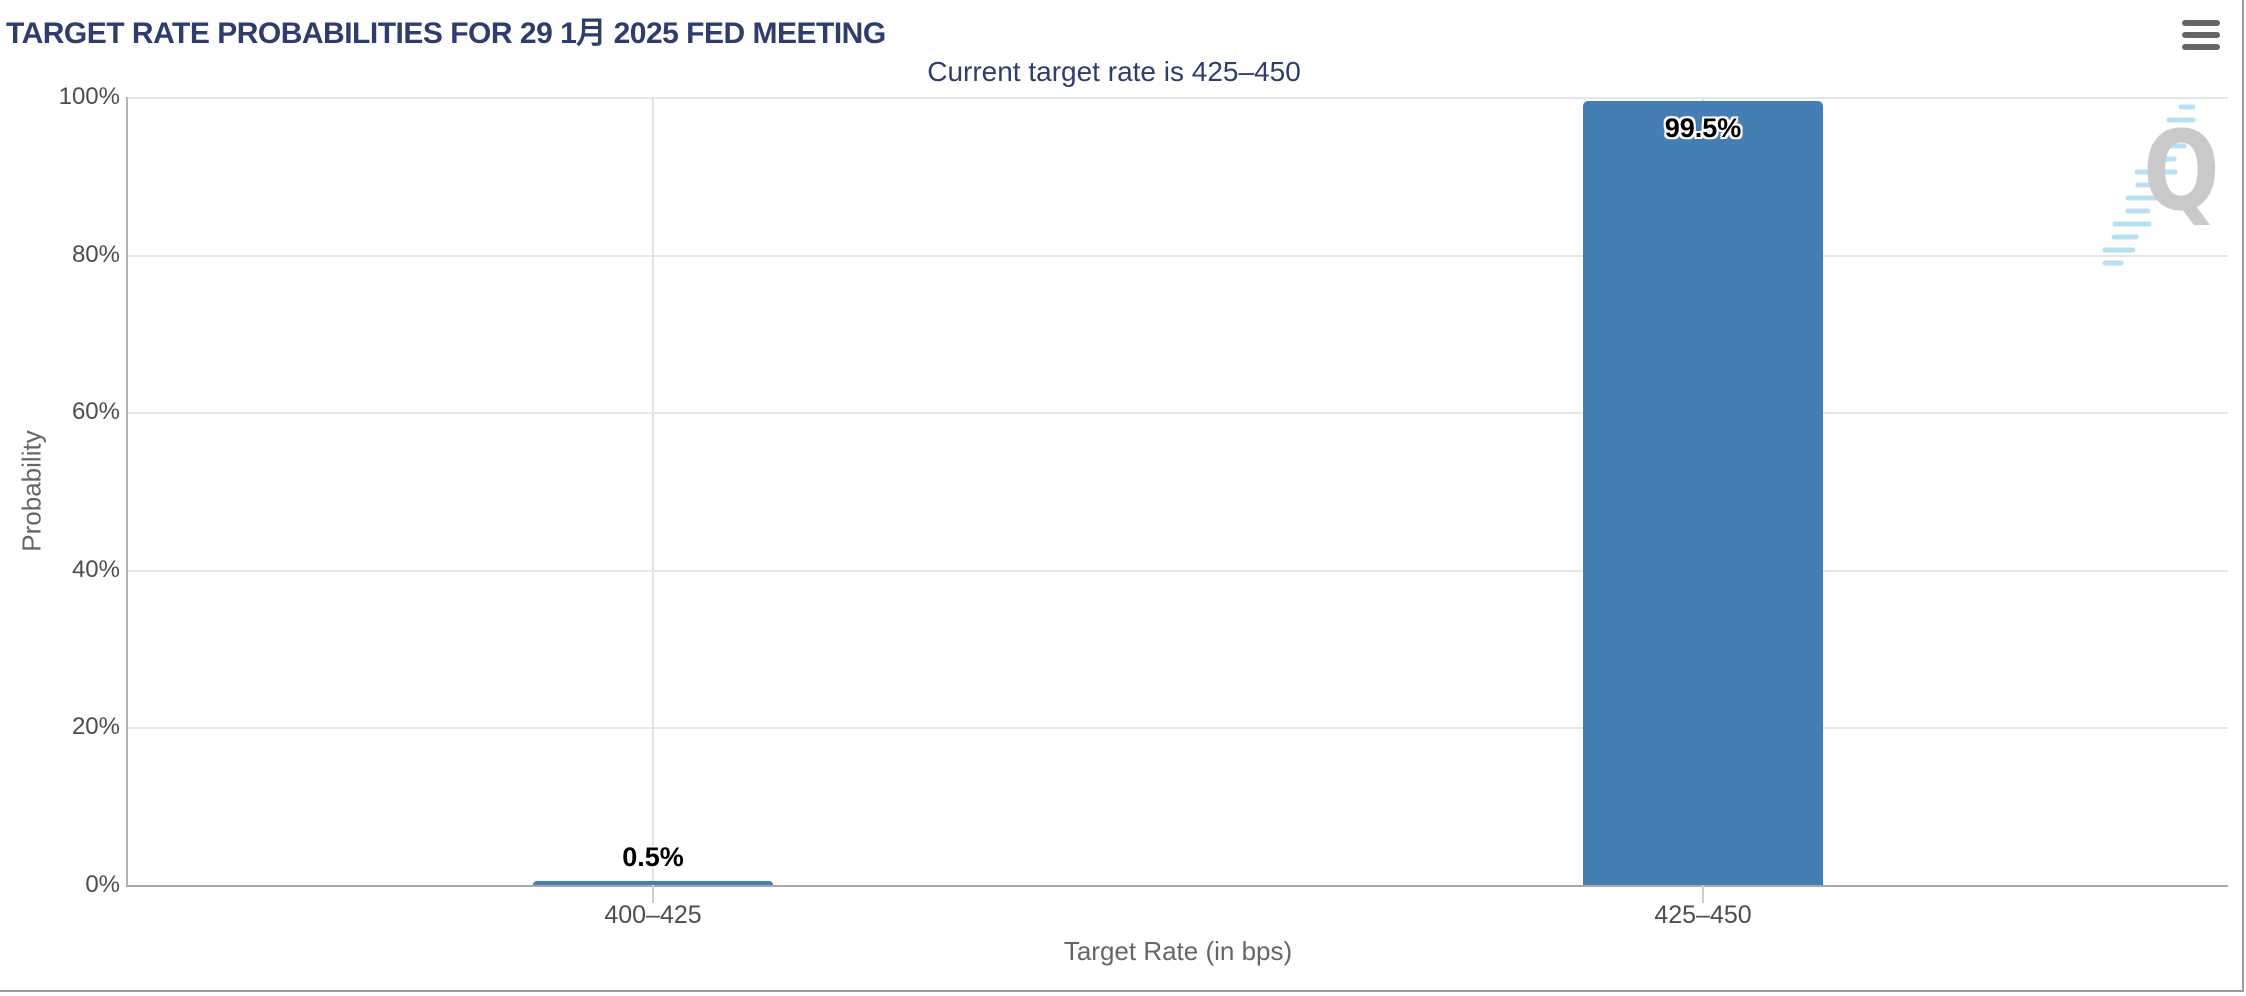  What do you see at coordinates (2243, 496) in the screenshot?
I see `container-border-right` at bounding box center [2243, 496].